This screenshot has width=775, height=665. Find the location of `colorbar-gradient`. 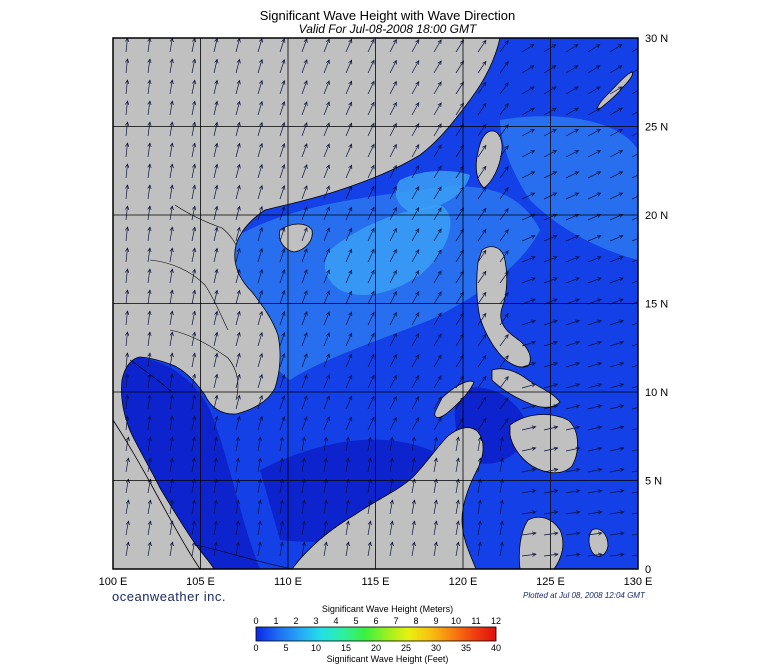

colorbar-gradient is located at coordinates (376, 634).